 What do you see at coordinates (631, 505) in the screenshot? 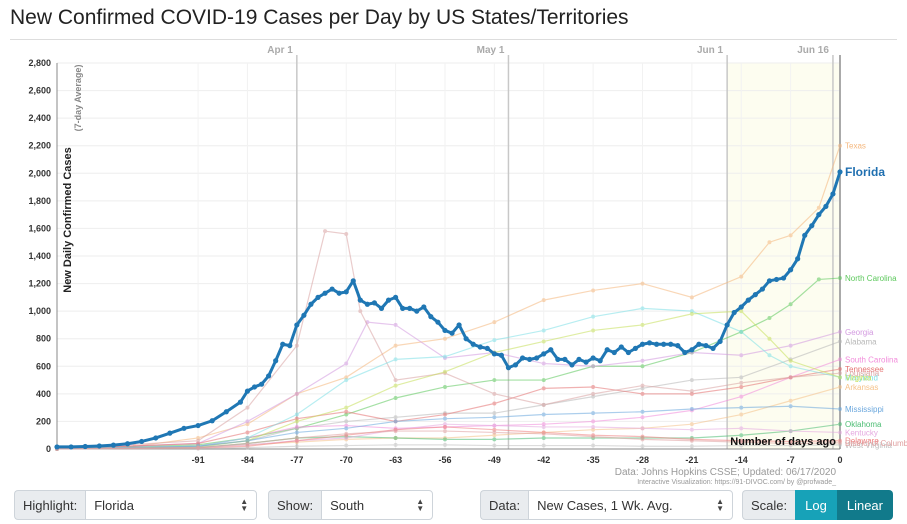
I see `data-select: New Cases, 1 Wk. Avg. ▲ ▼` at bounding box center [631, 505].